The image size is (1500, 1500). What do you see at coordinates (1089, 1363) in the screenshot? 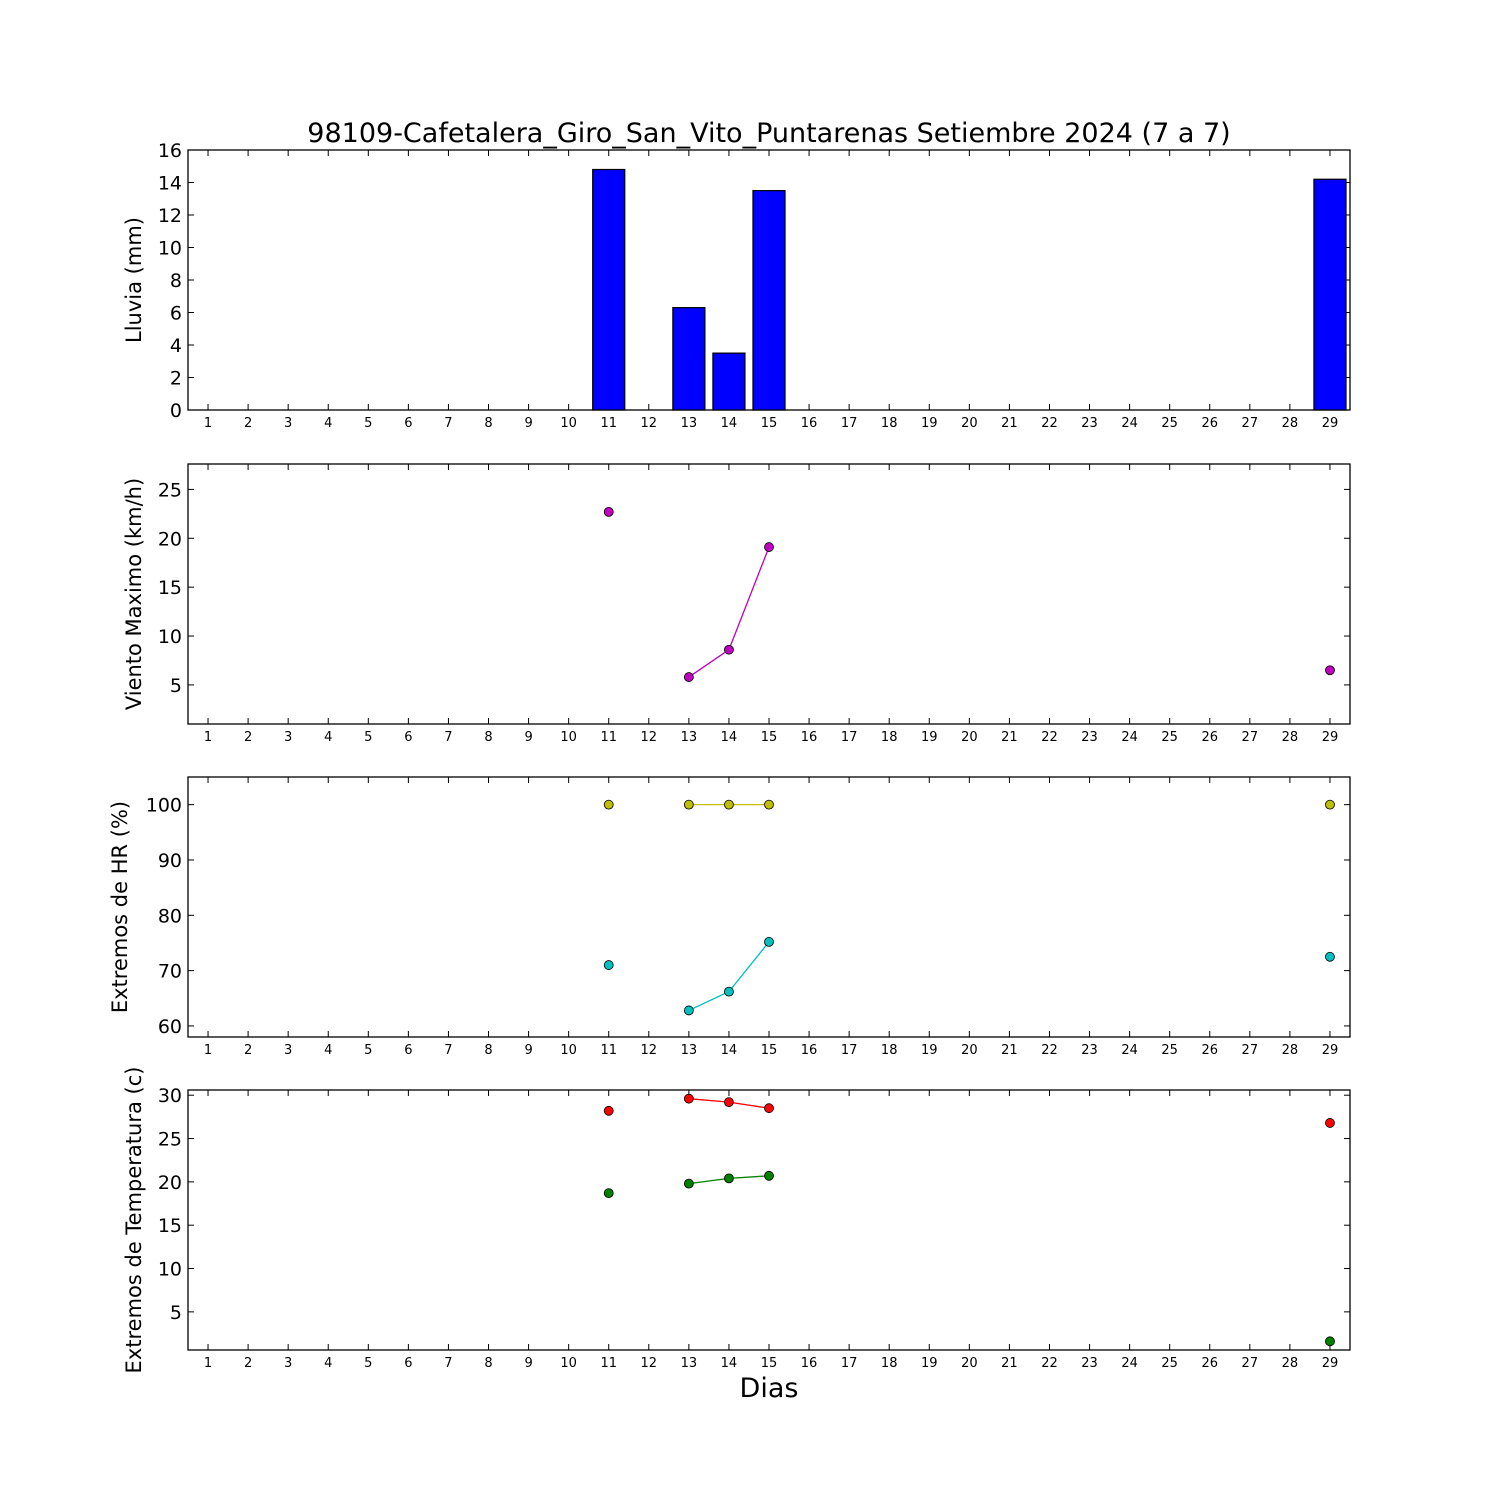
I see `x-tick-label: 23` at bounding box center [1089, 1363].